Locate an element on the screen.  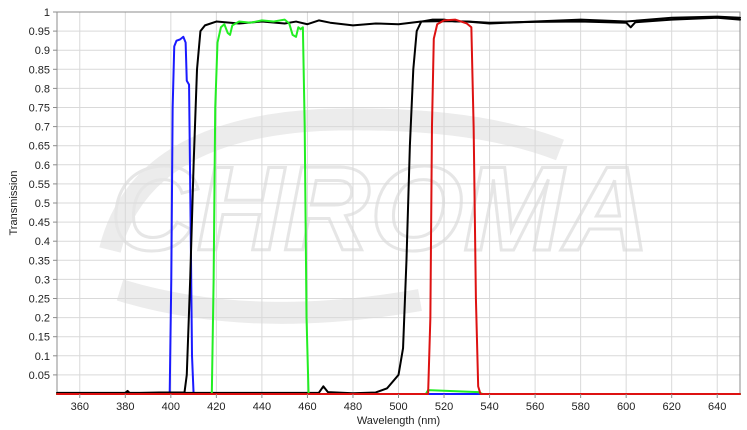
y-tick-label: 0.15 is located at coordinates (39, 338).